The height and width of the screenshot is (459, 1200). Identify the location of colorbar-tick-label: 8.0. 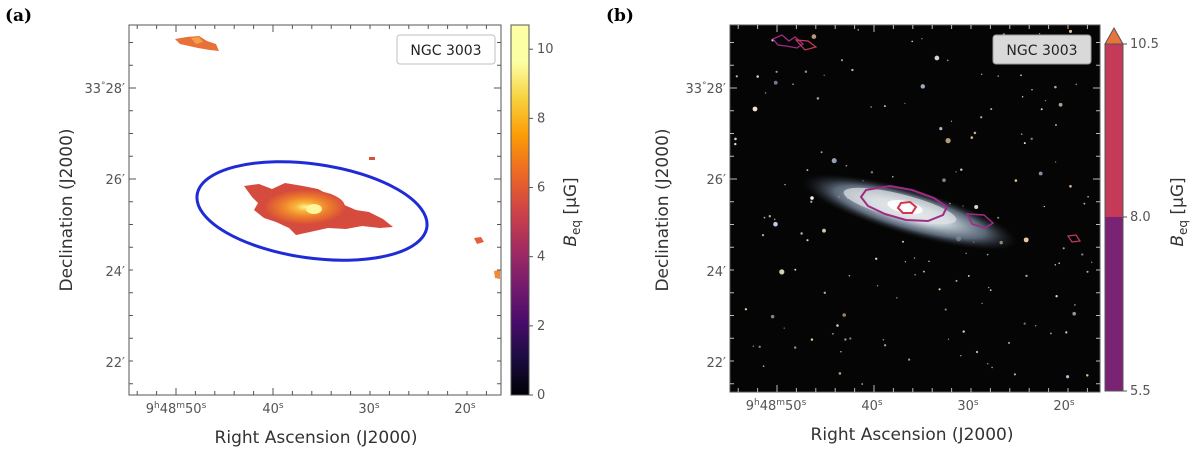
(1140, 217).